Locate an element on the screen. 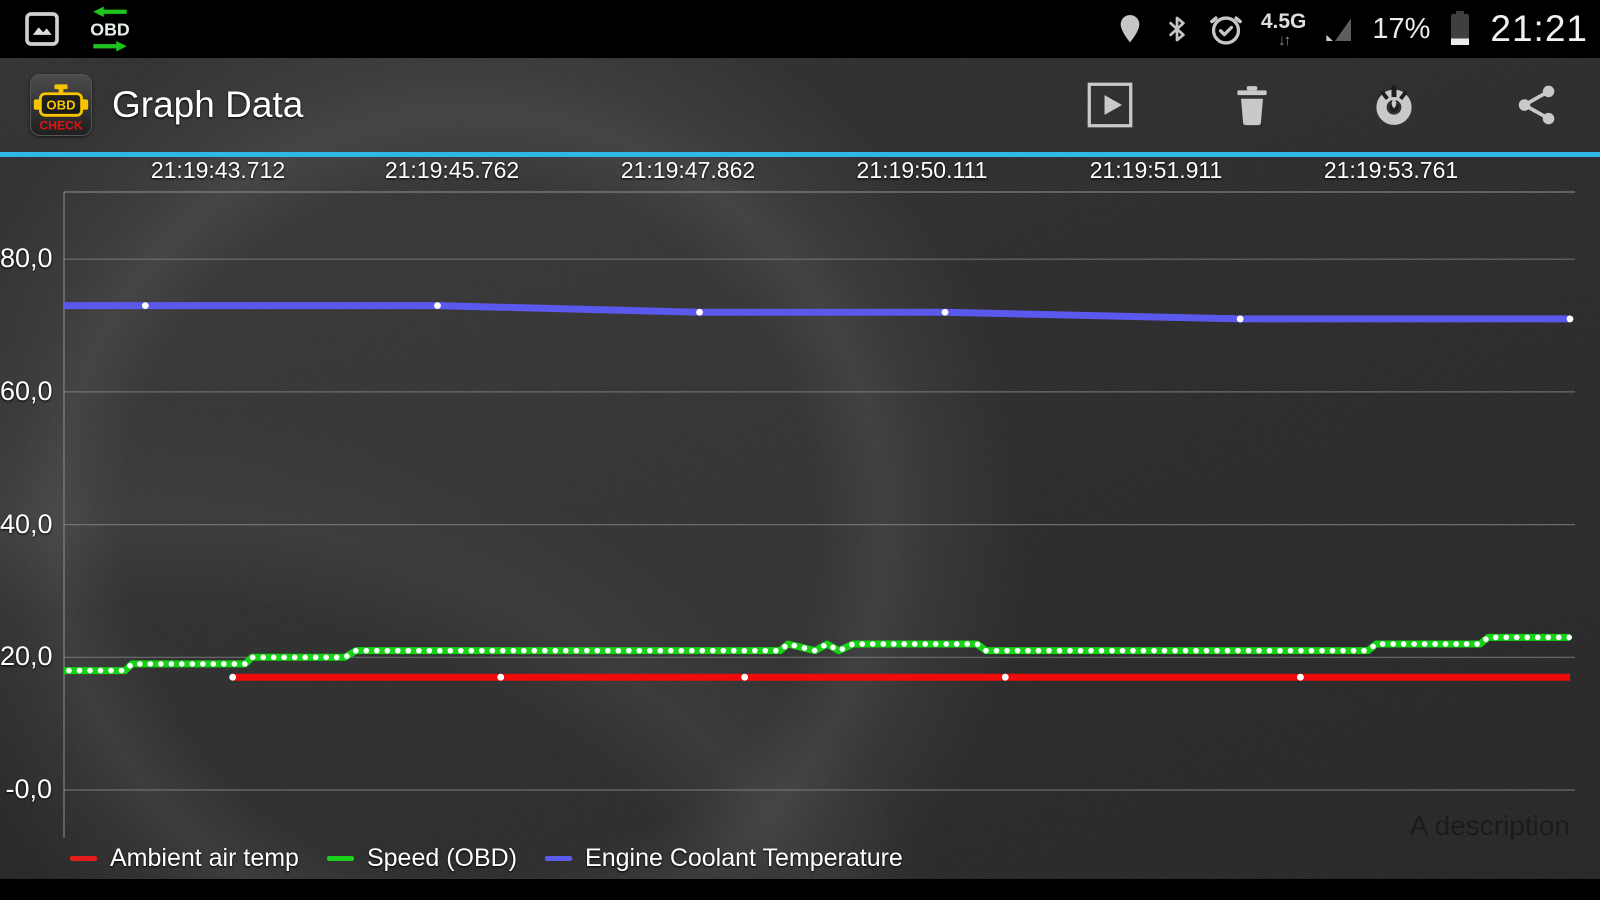  legend-label: Ambient air temp is located at coordinates (204, 857).